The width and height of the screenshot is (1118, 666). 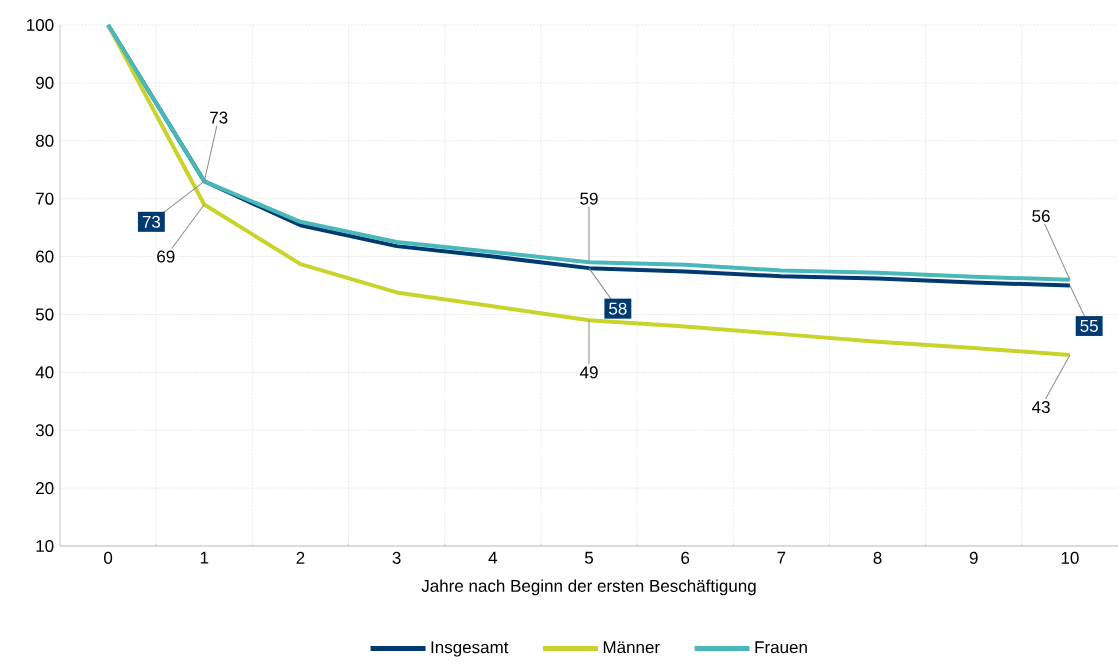 I want to click on legend-label: Frauen, so click(x=781, y=647).